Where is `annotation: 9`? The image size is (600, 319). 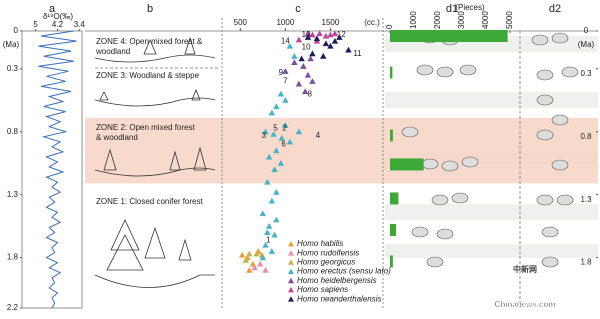
annotation: 9 is located at coordinates (281, 72).